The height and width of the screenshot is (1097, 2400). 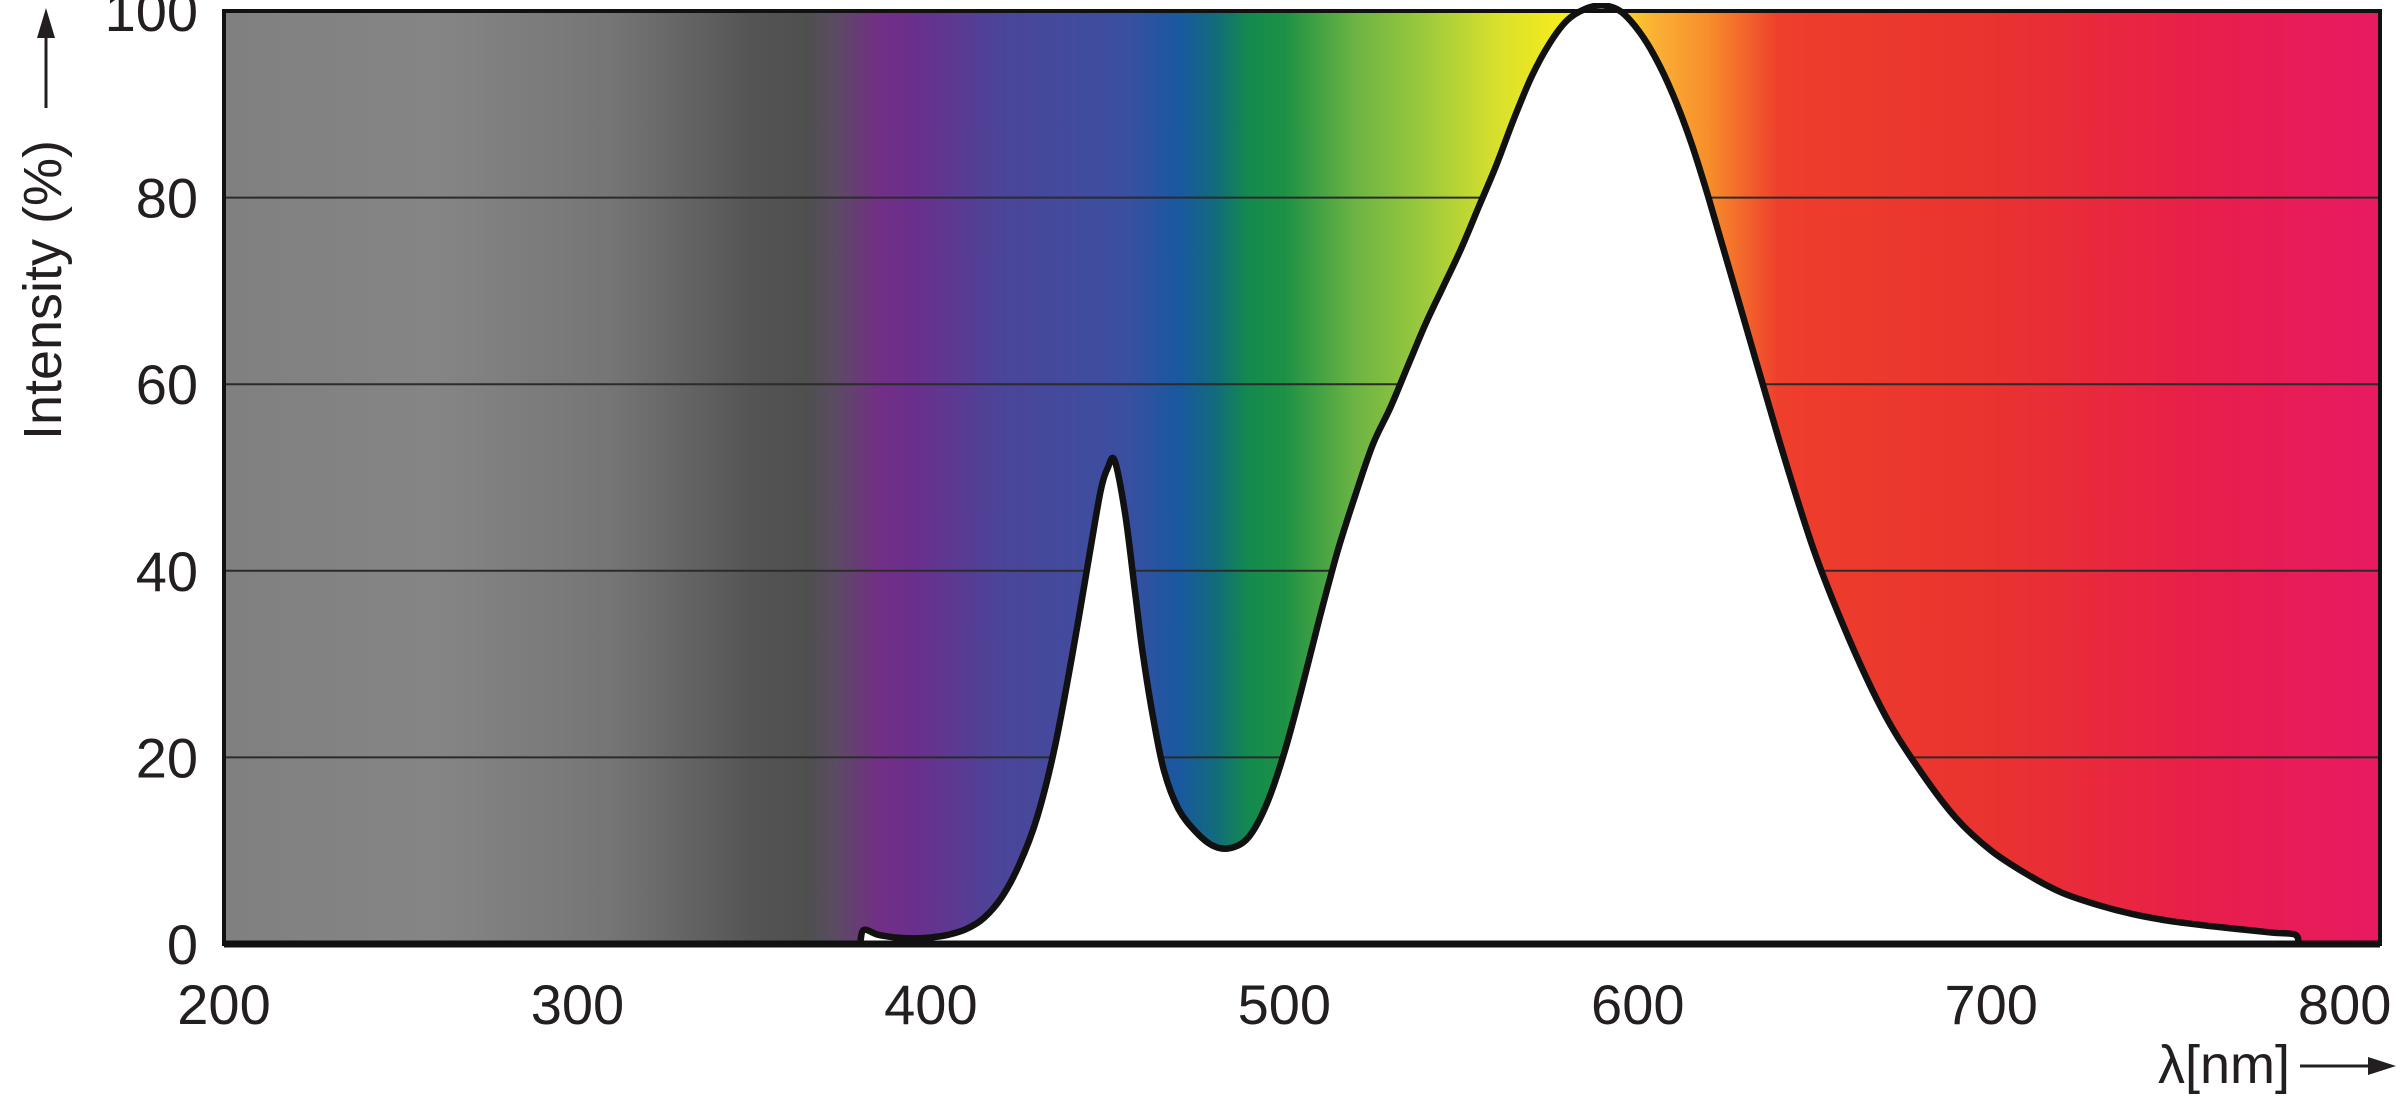 What do you see at coordinates (46, 58) in the screenshot?
I see `y-axis-arrow` at bounding box center [46, 58].